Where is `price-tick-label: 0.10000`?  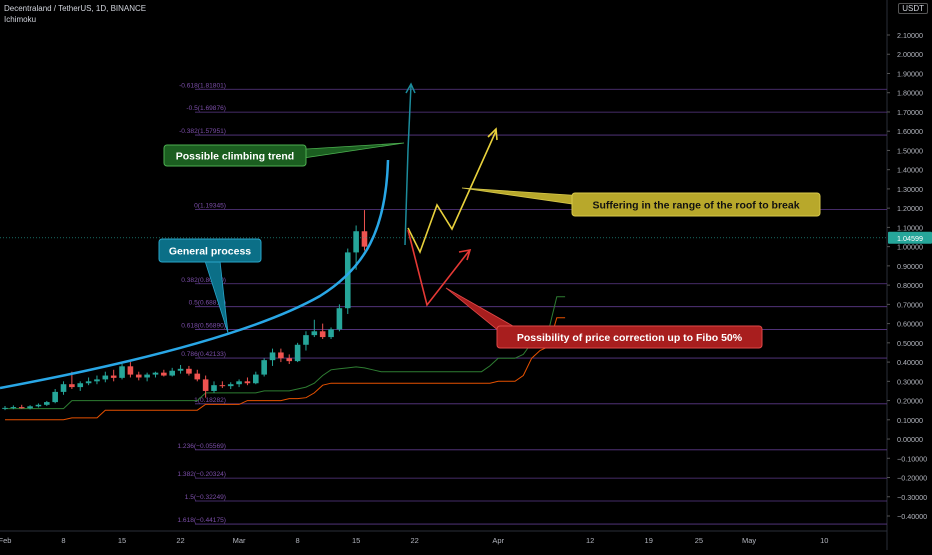
price-tick-label: 0.10000 is located at coordinates (910, 420).